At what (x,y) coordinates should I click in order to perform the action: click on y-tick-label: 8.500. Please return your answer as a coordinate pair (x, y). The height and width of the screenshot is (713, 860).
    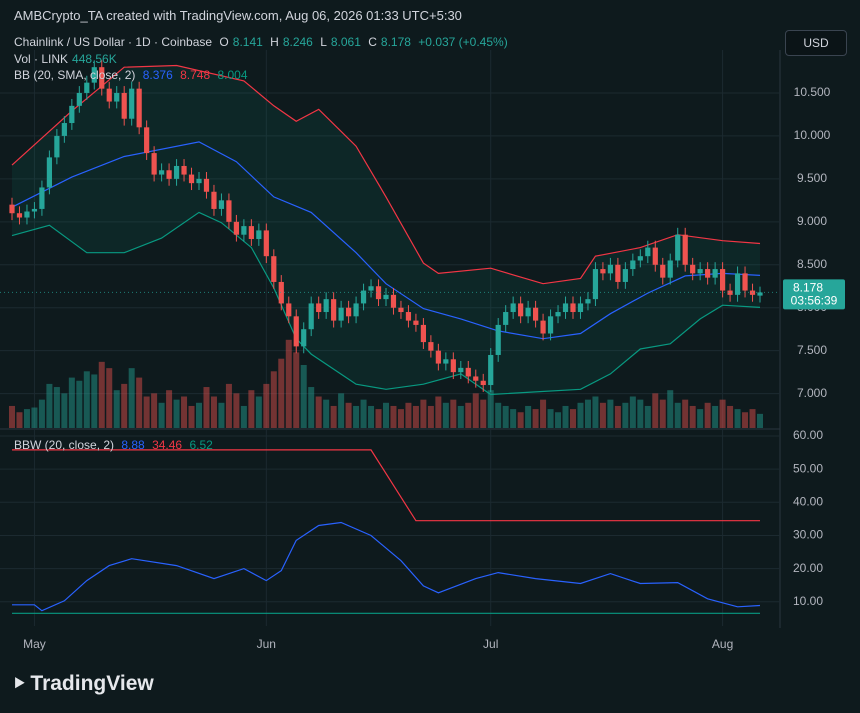
    Looking at the image, I should click on (812, 264).